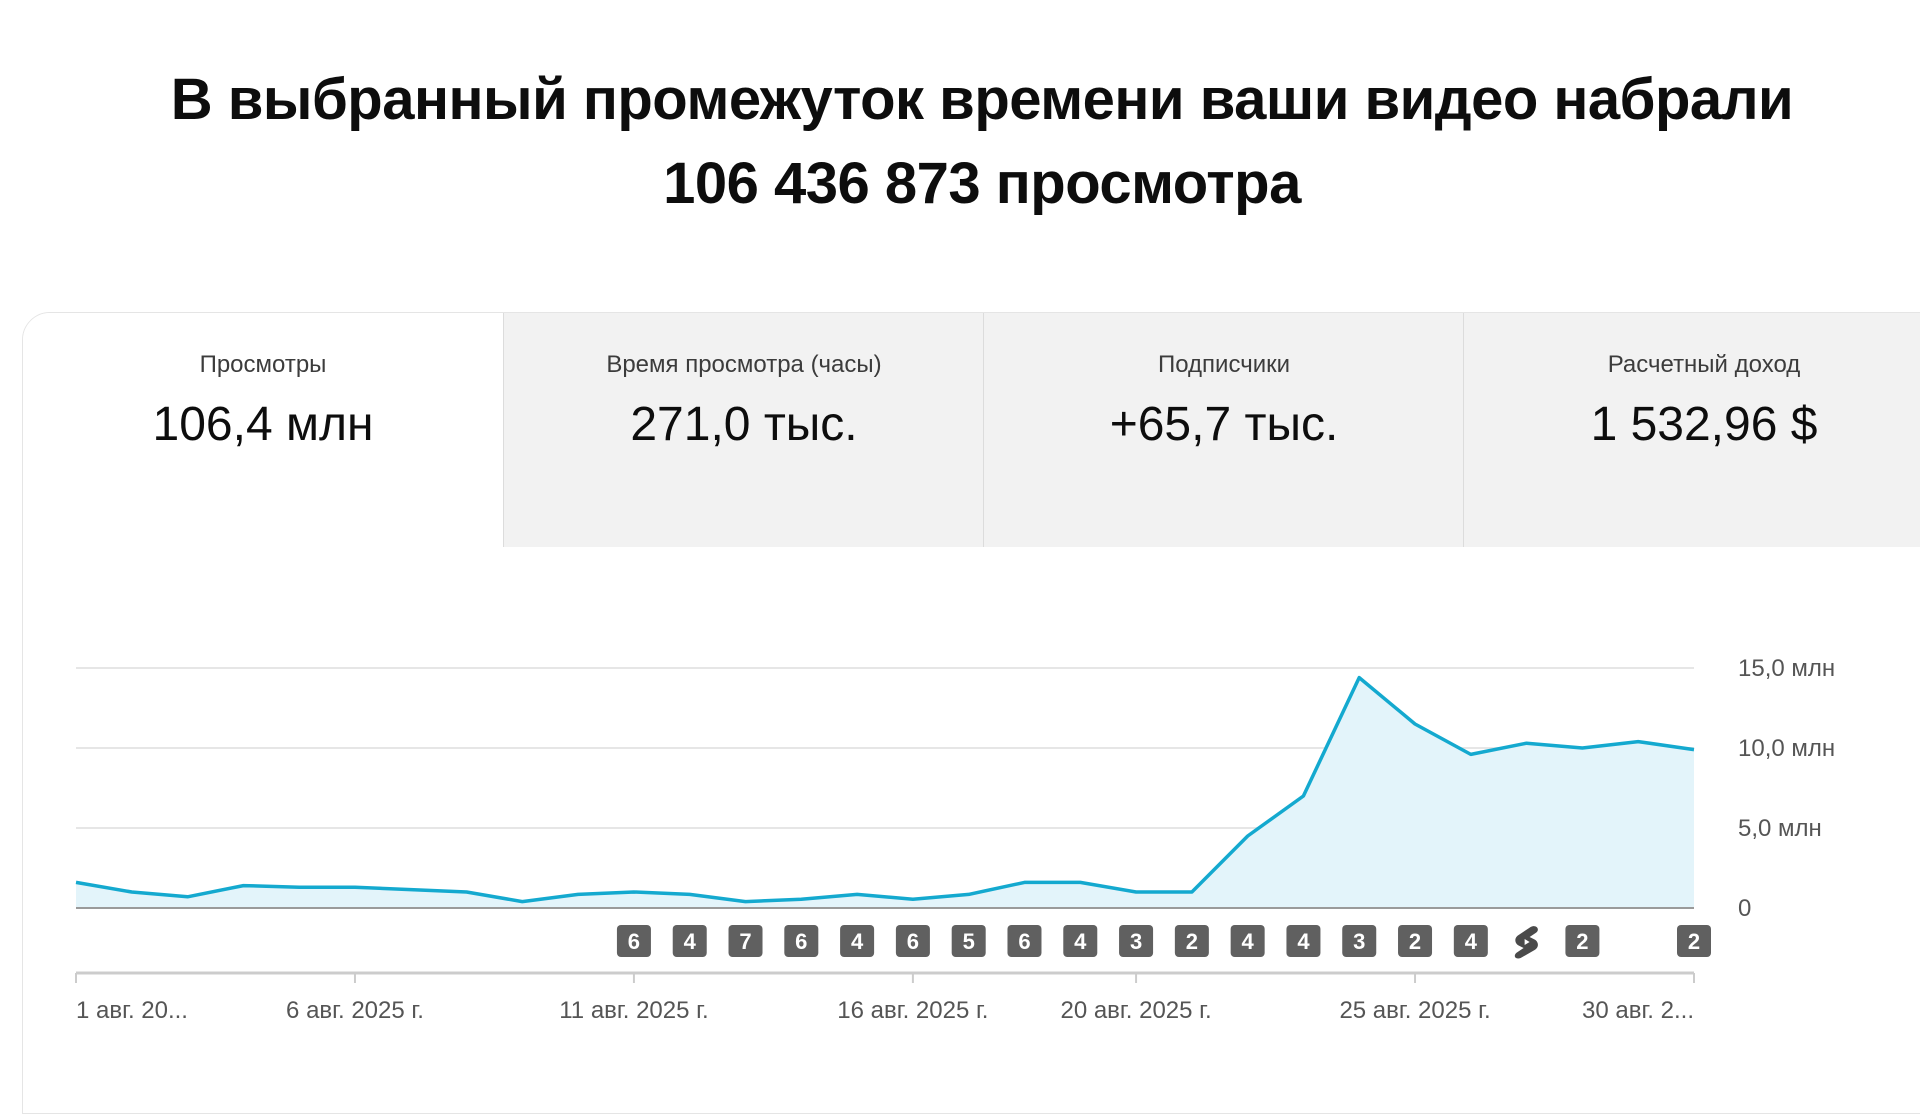 This screenshot has width=1920, height=1114. I want to click on x-tick-label: 20 авг. 2025 г., so click(1135, 1010).